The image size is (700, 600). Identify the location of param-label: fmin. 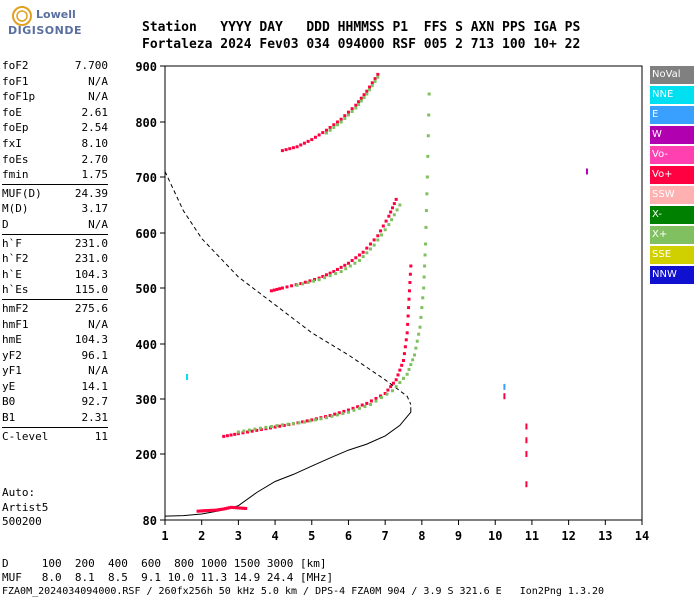
(15, 175).